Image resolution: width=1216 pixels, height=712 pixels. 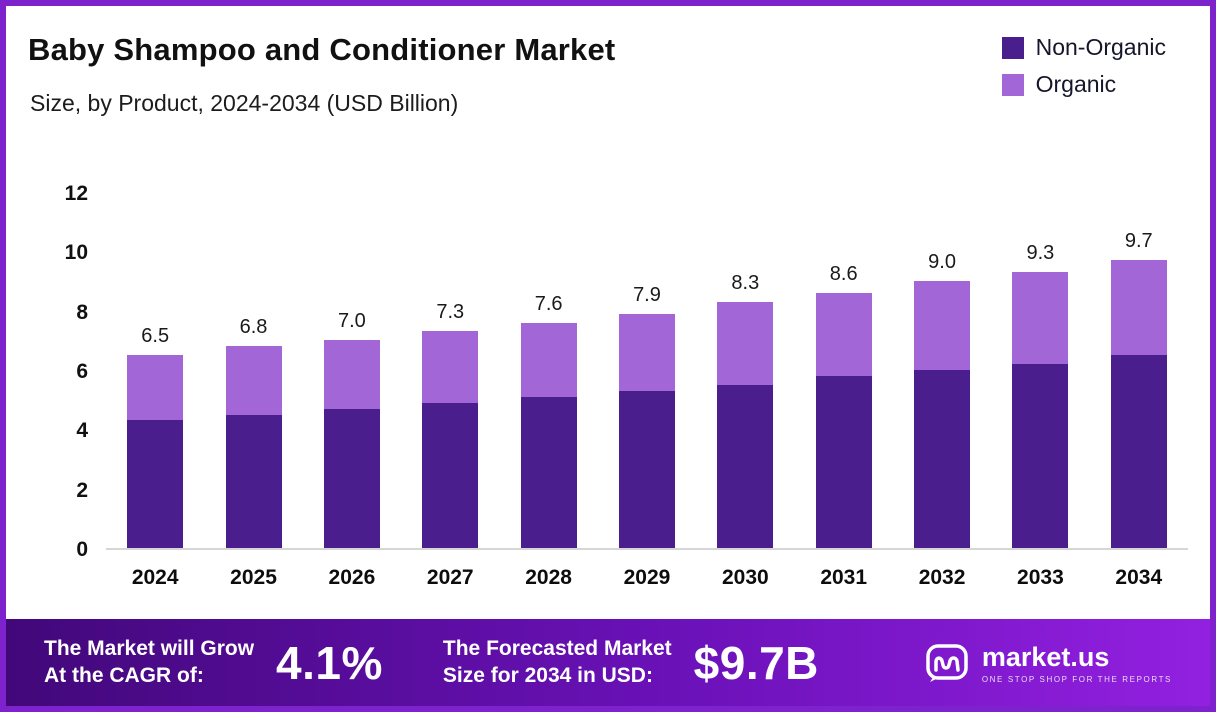 I want to click on bar-group: 8.6, so click(x=844, y=371).